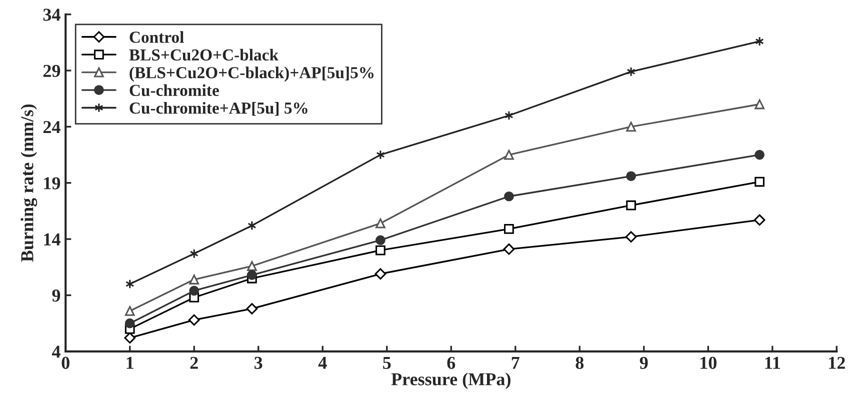 Image resolution: width=852 pixels, height=411 pixels. I want to click on y-tick-label: 29, so click(51, 70).